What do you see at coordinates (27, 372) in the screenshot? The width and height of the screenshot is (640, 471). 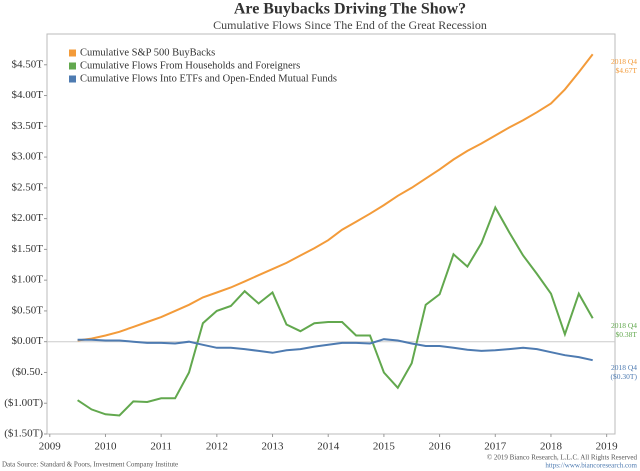 I see `y-tick-label: ($0.50.` at bounding box center [27, 372].